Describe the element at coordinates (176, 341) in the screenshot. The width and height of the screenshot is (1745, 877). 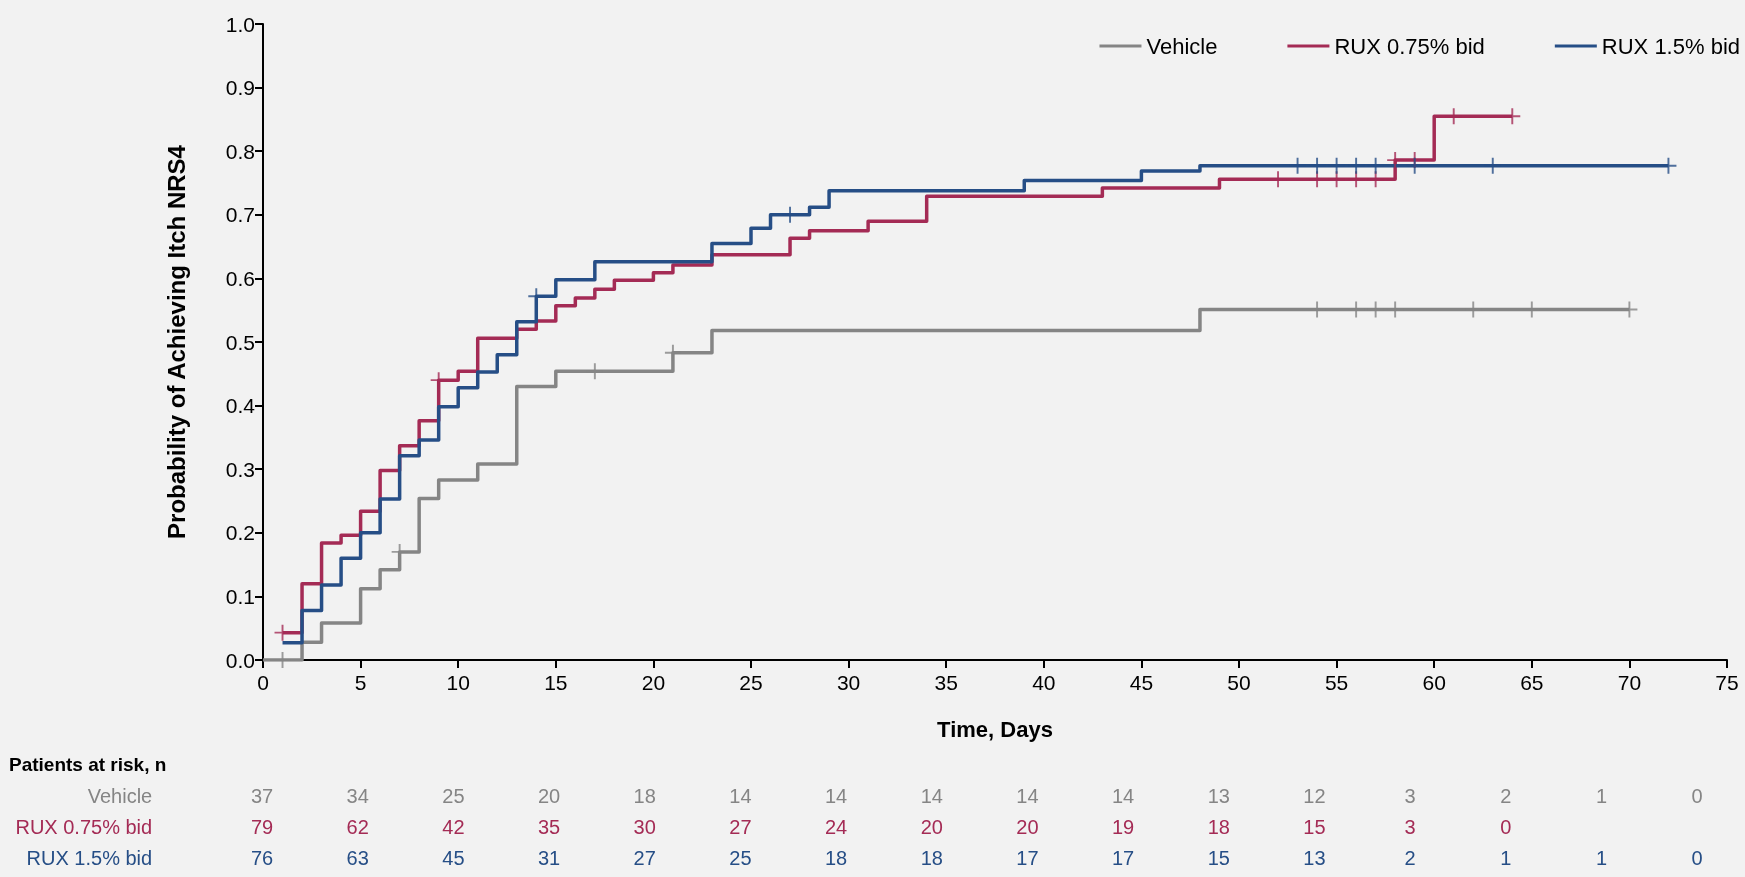
I see `y-axis-title: Probability of Achieving Itch NRS4` at that location.